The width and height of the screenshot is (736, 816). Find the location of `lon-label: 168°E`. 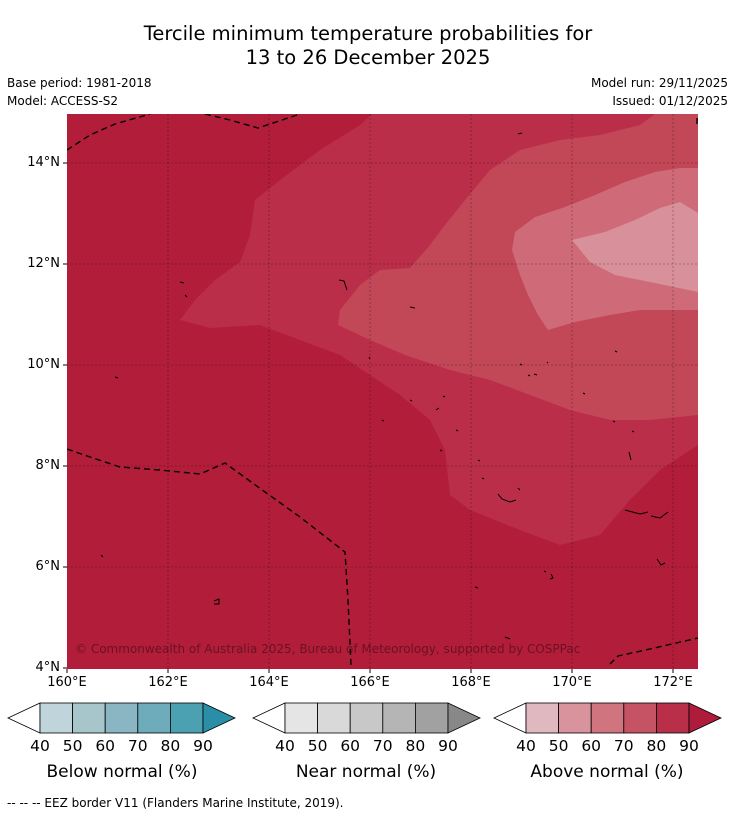

lon-label: 168°E is located at coordinates (471, 682).